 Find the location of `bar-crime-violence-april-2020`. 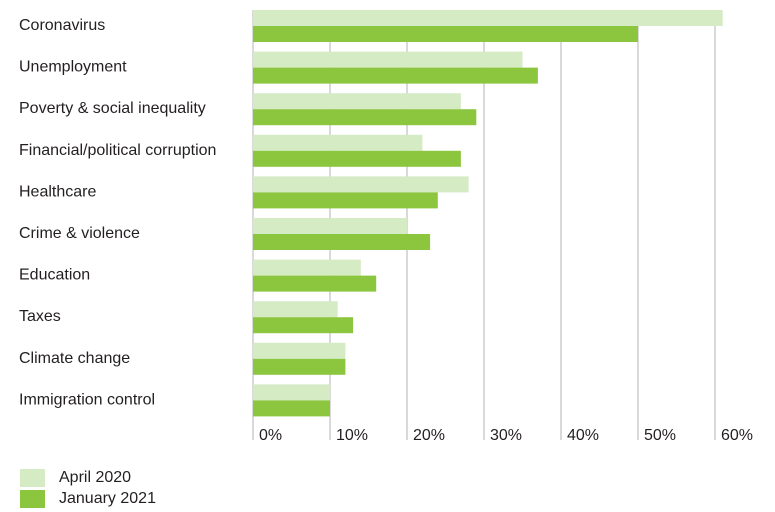

bar-crime-violence-april-2020 is located at coordinates (330, 226).